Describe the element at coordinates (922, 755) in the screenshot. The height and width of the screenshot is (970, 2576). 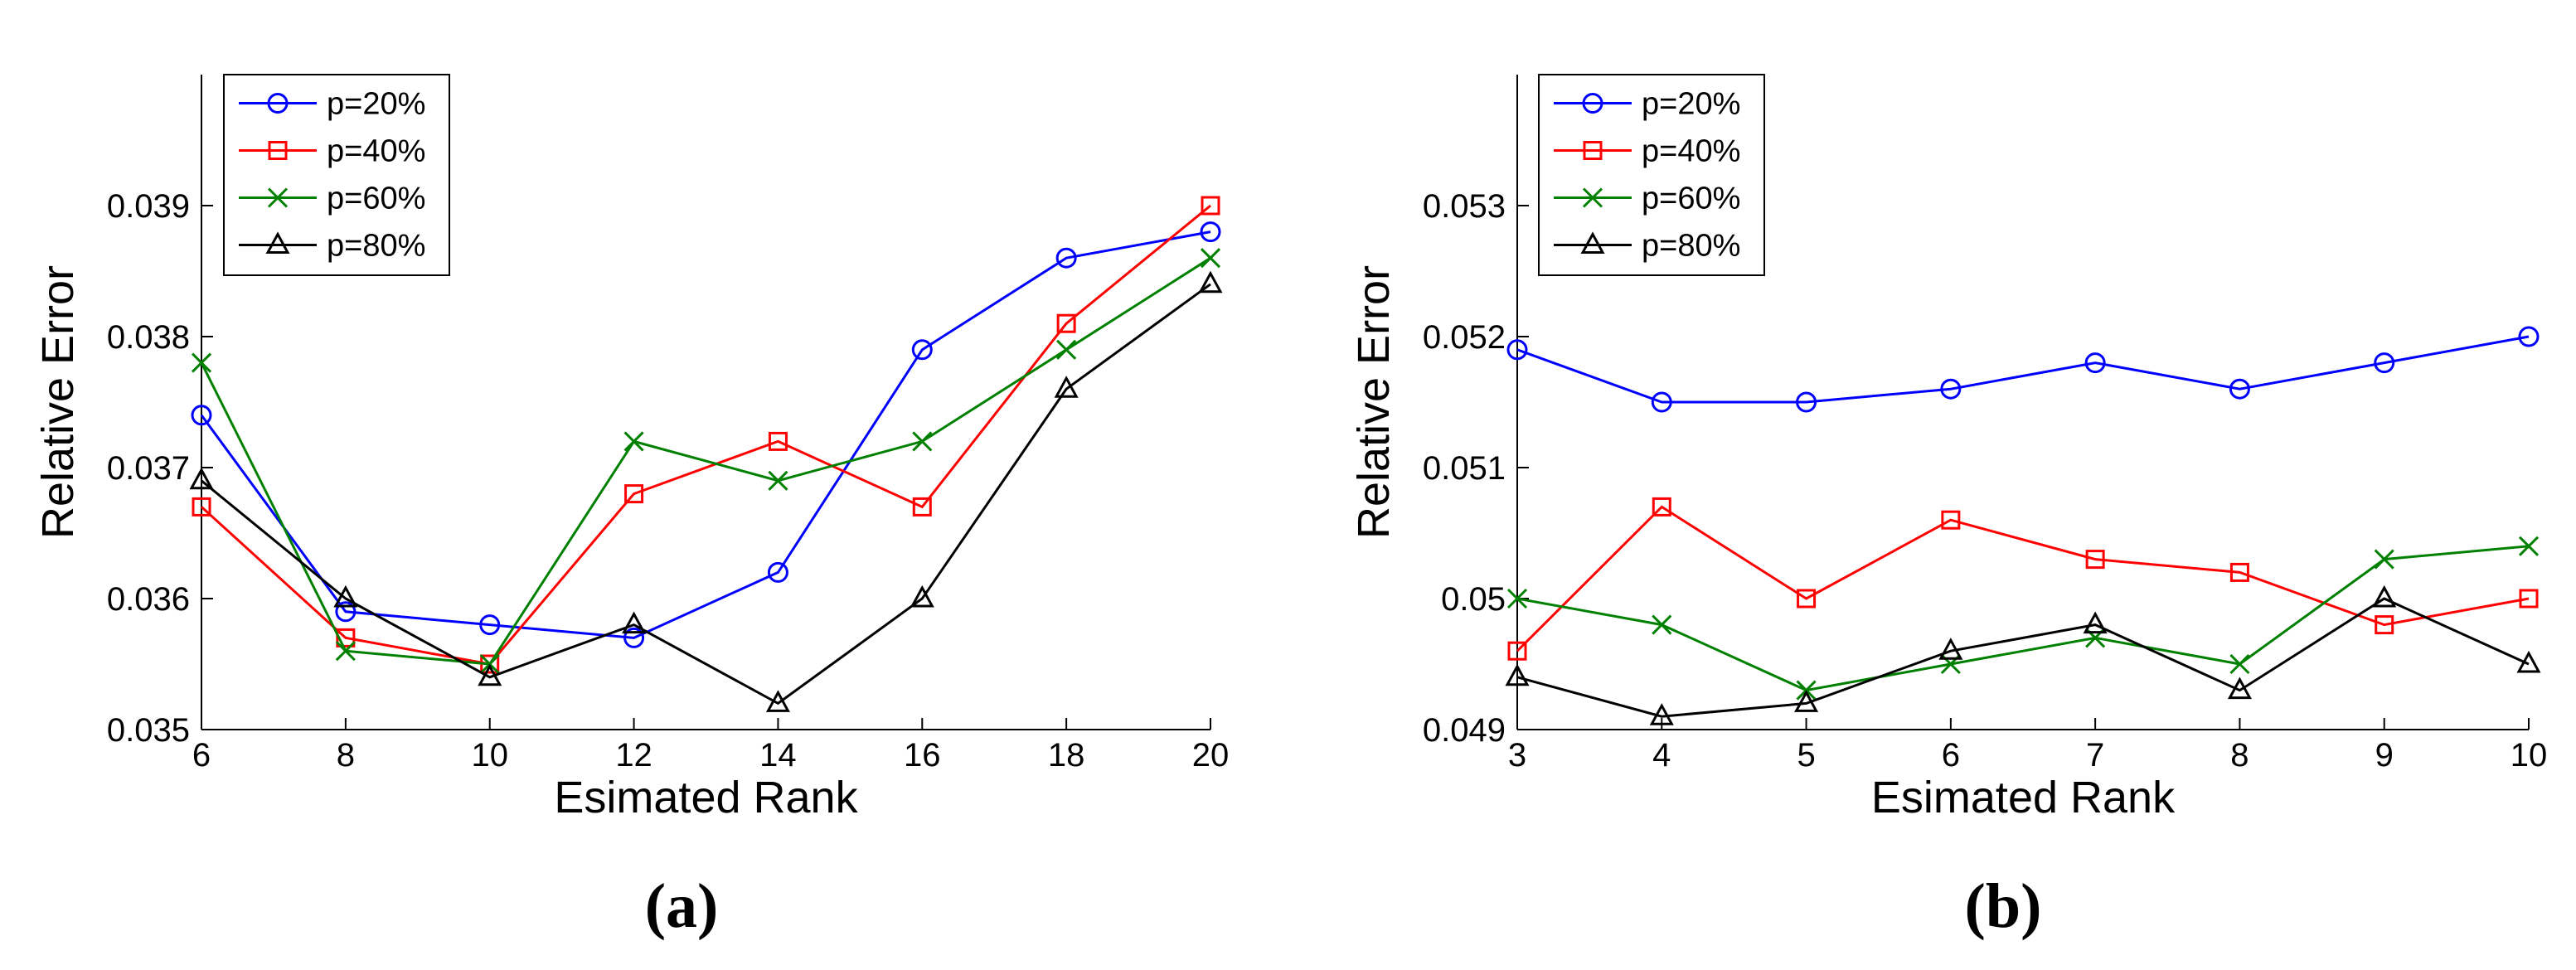
I see `x-tick-label: 16` at that location.